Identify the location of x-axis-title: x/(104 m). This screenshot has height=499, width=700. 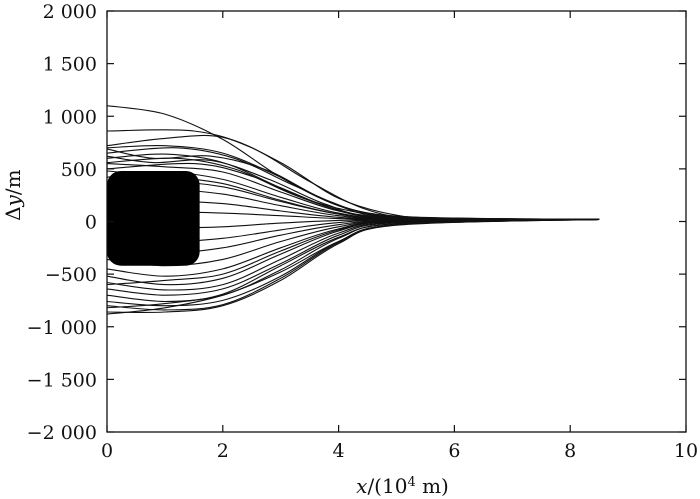
(402, 486).